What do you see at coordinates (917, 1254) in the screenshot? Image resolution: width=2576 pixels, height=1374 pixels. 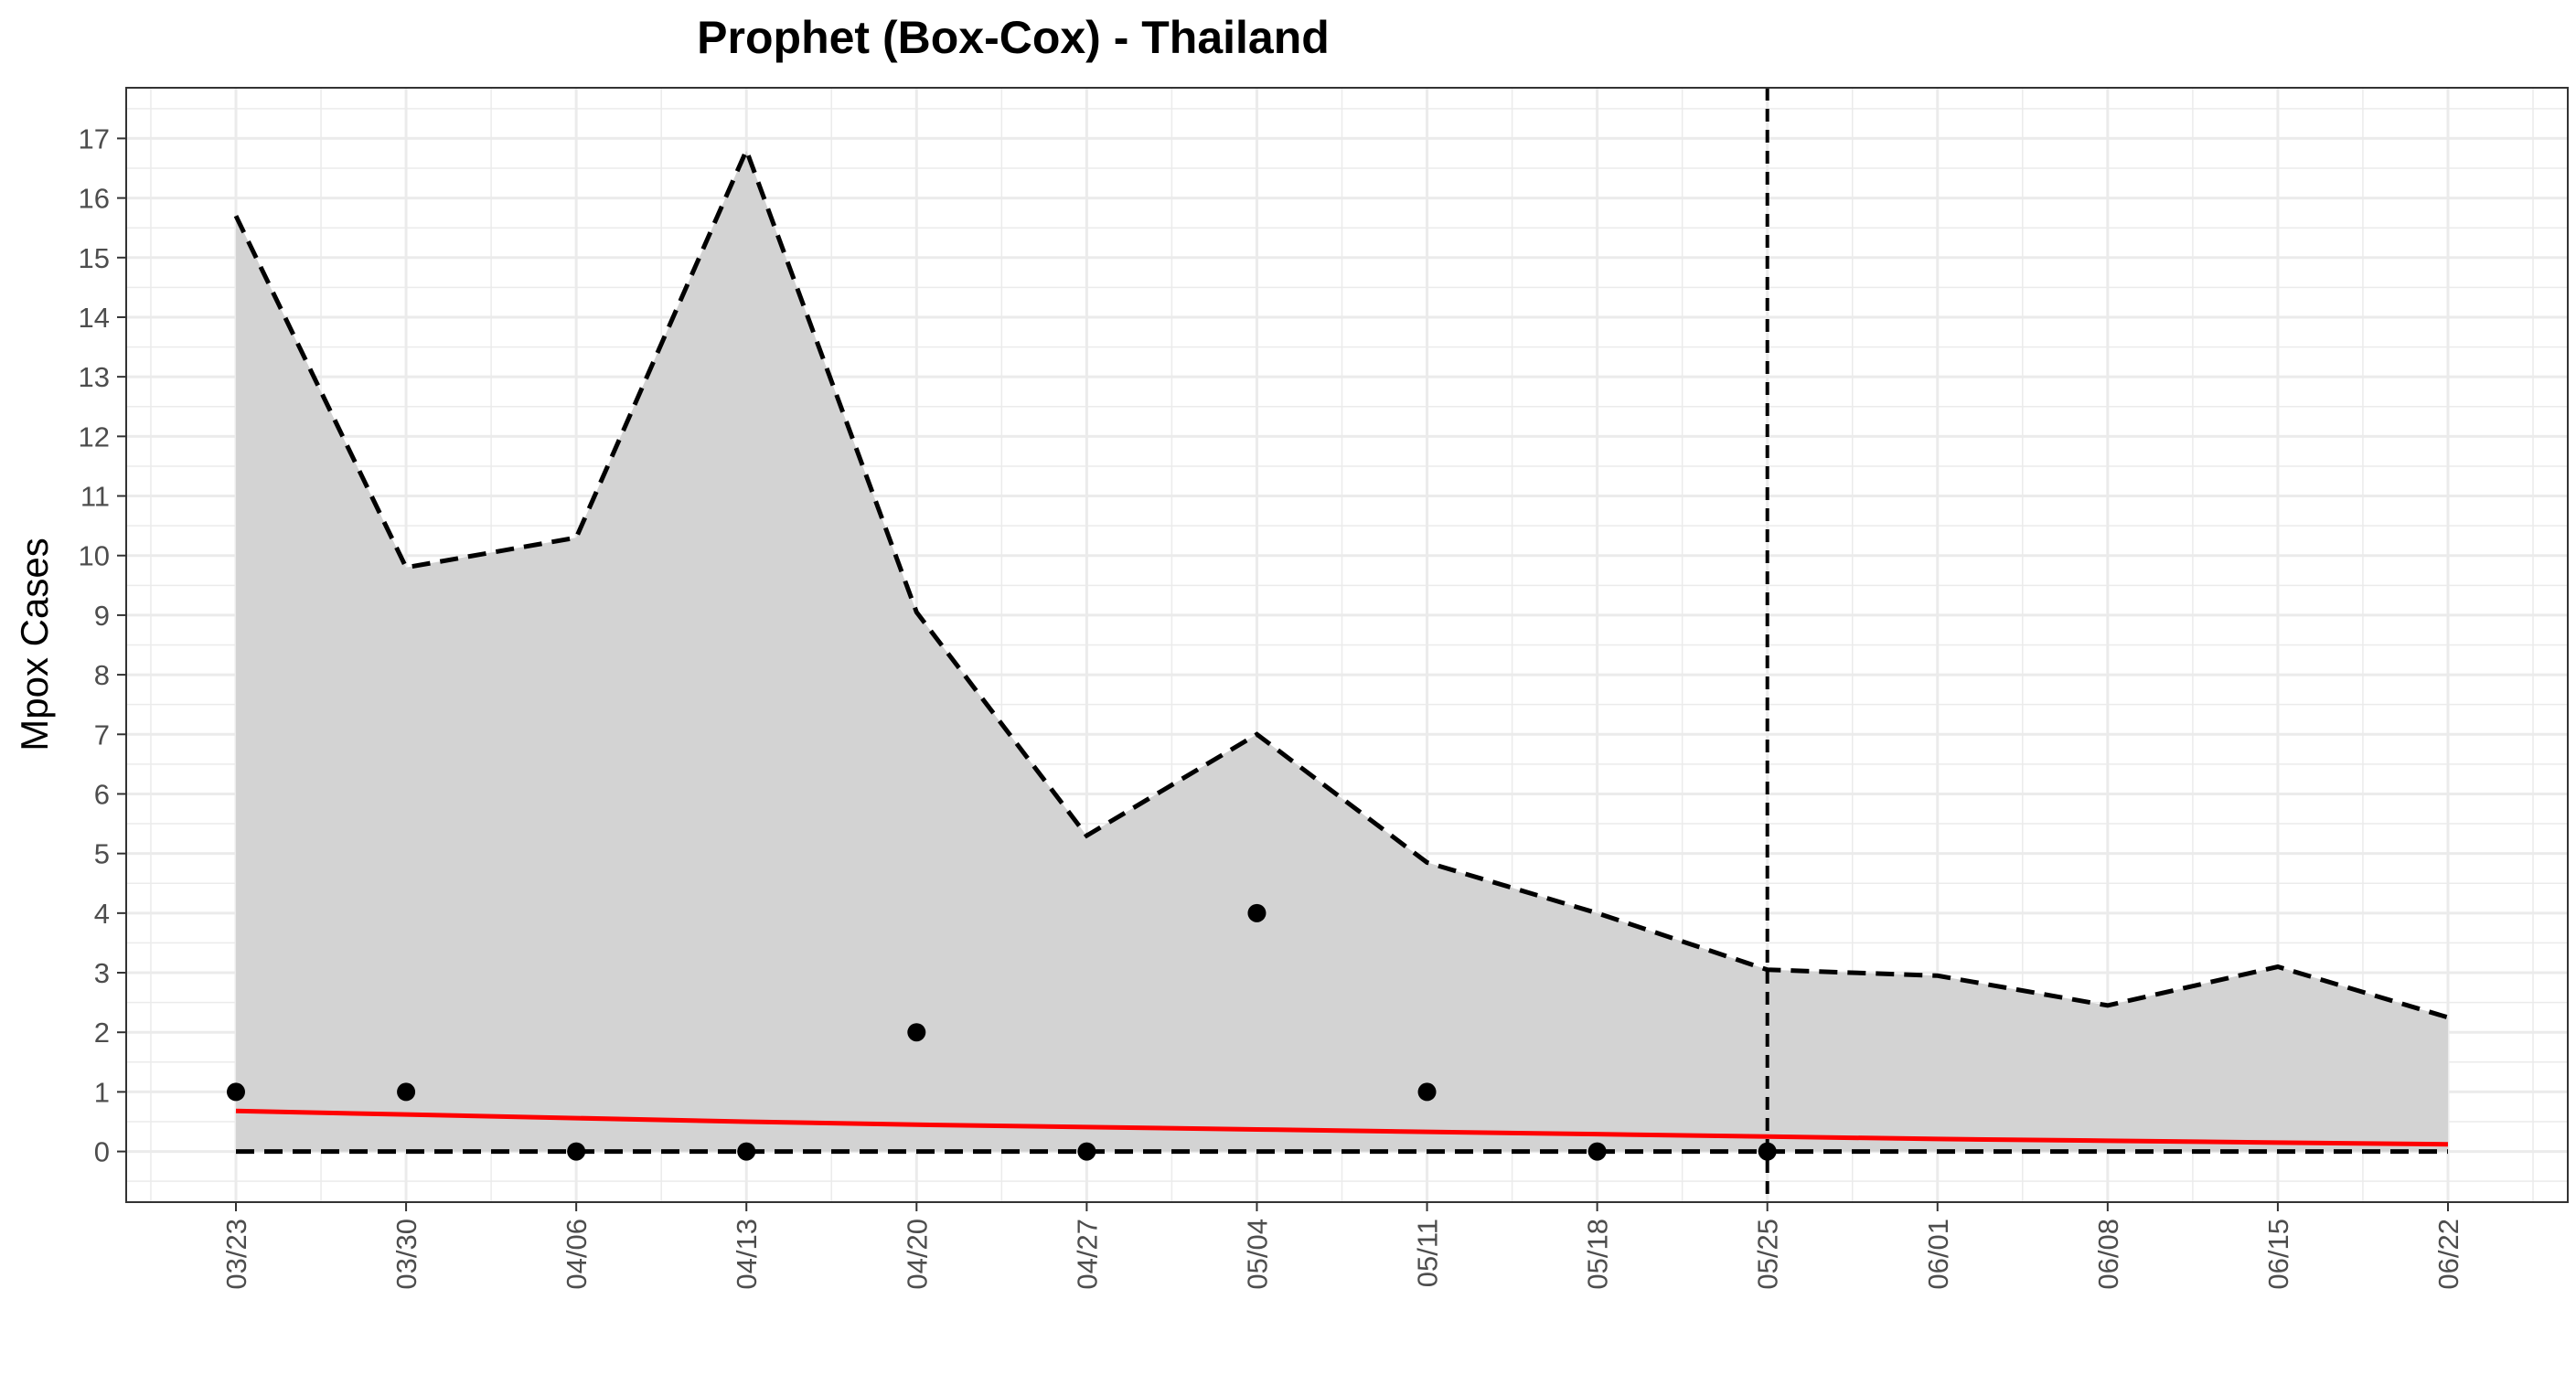 I see `x-tick-label: 04/20` at bounding box center [917, 1254].